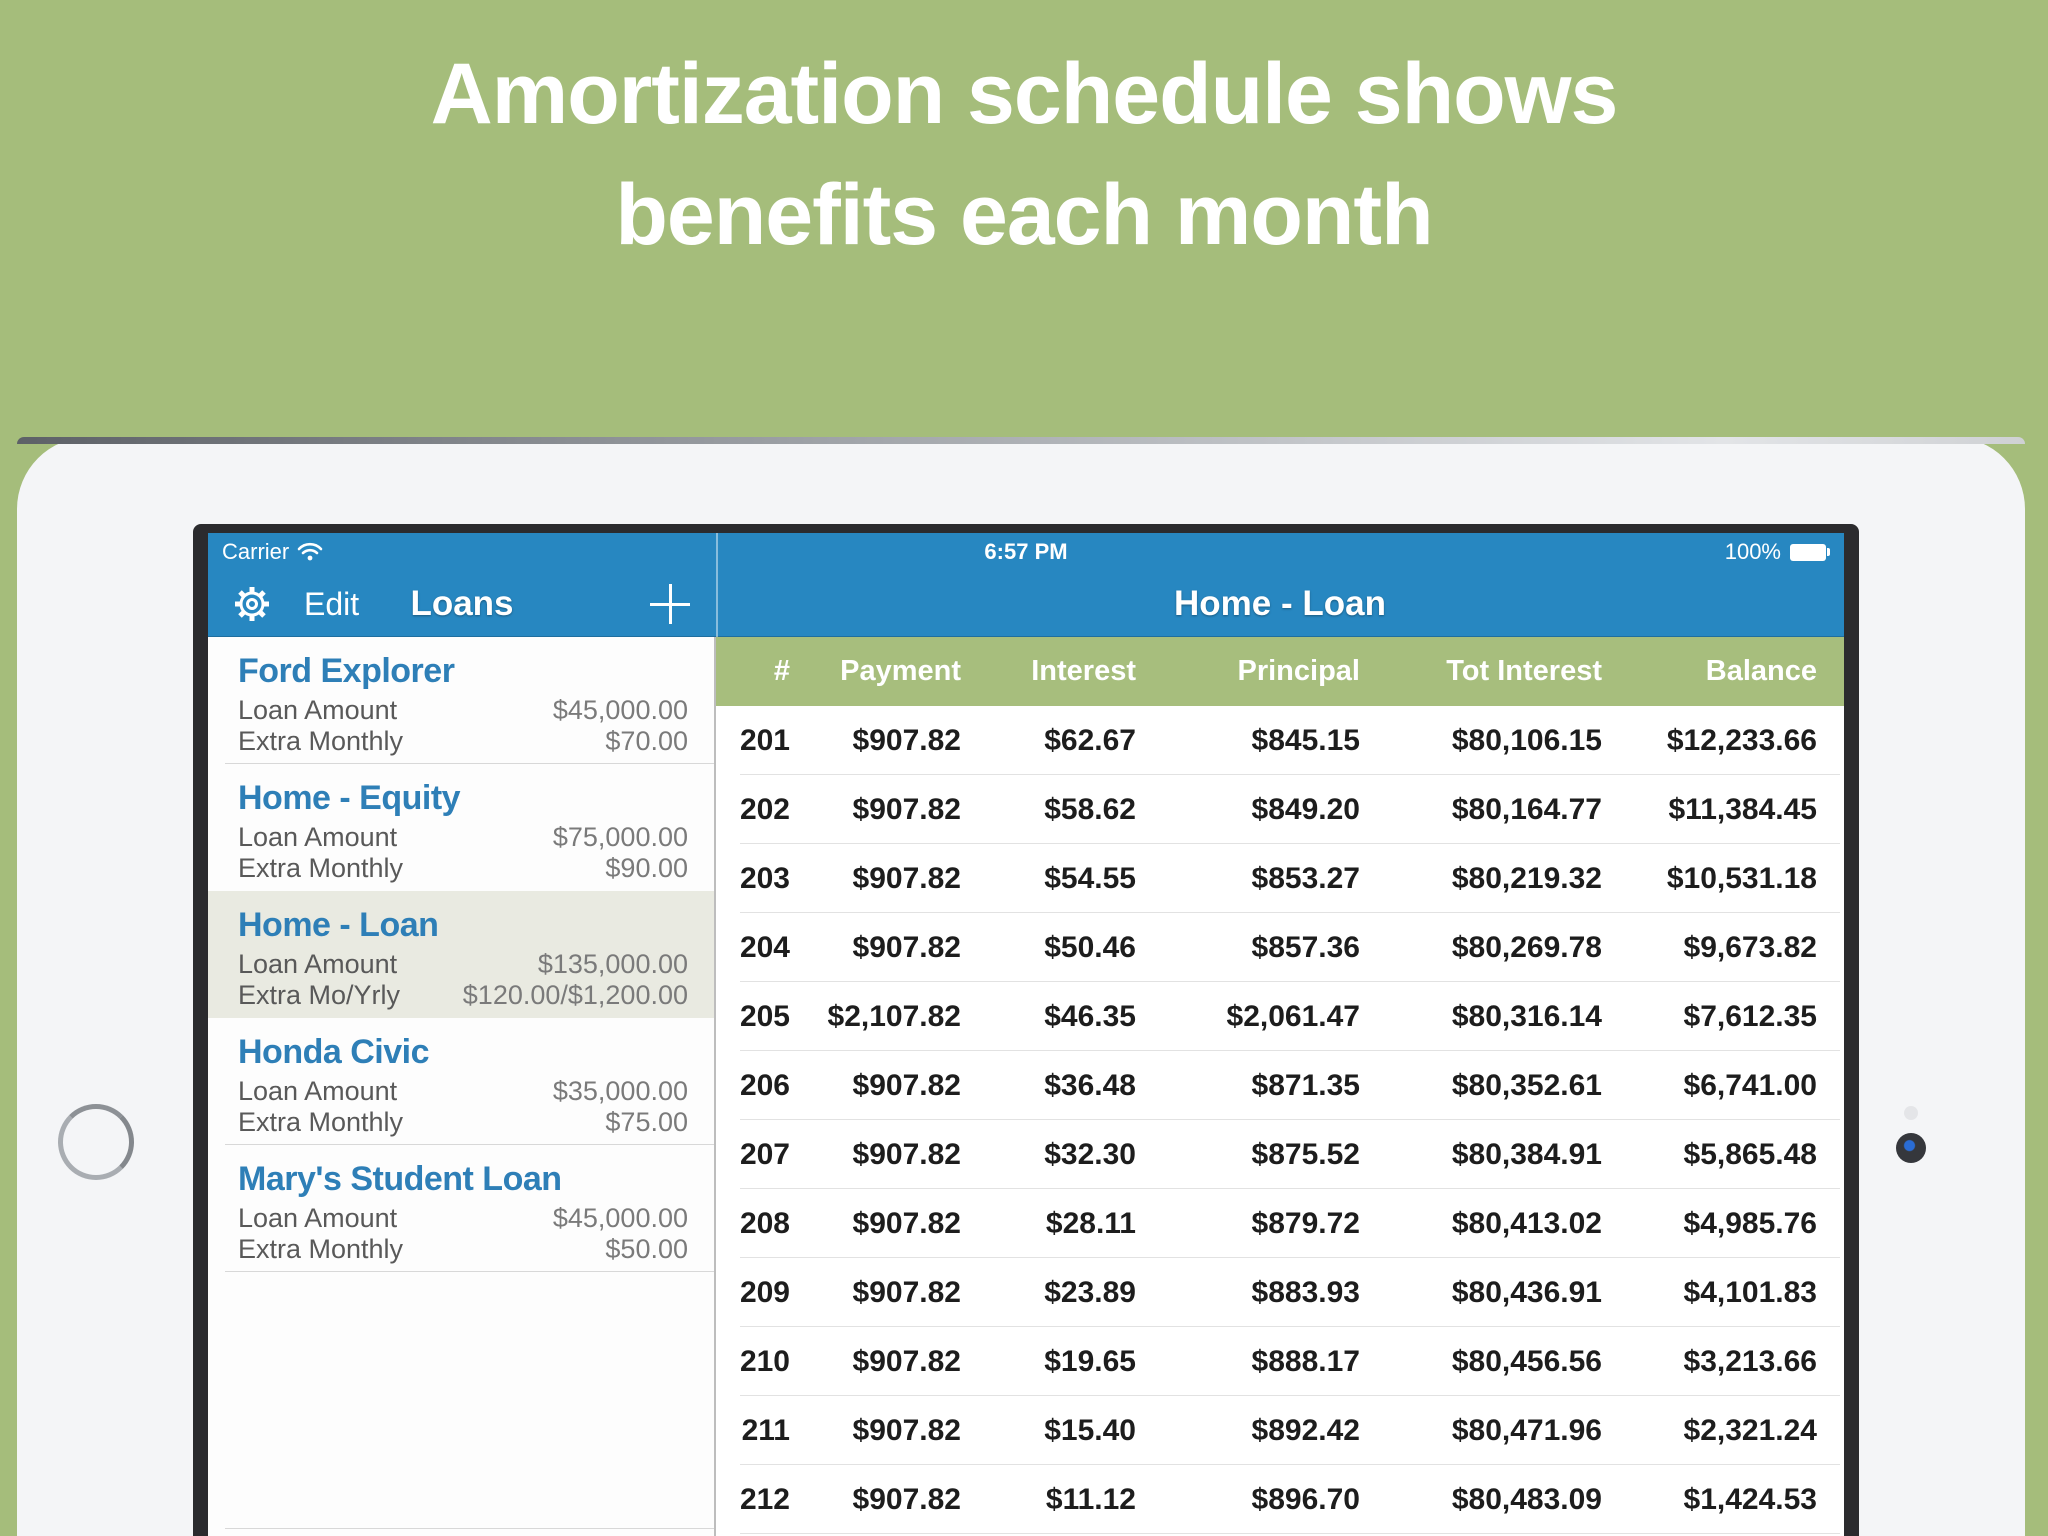 The width and height of the screenshot is (2048, 1536). Describe the element at coordinates (620, 1091) in the screenshot. I see `loan-field-value: $35,000.00` at that location.